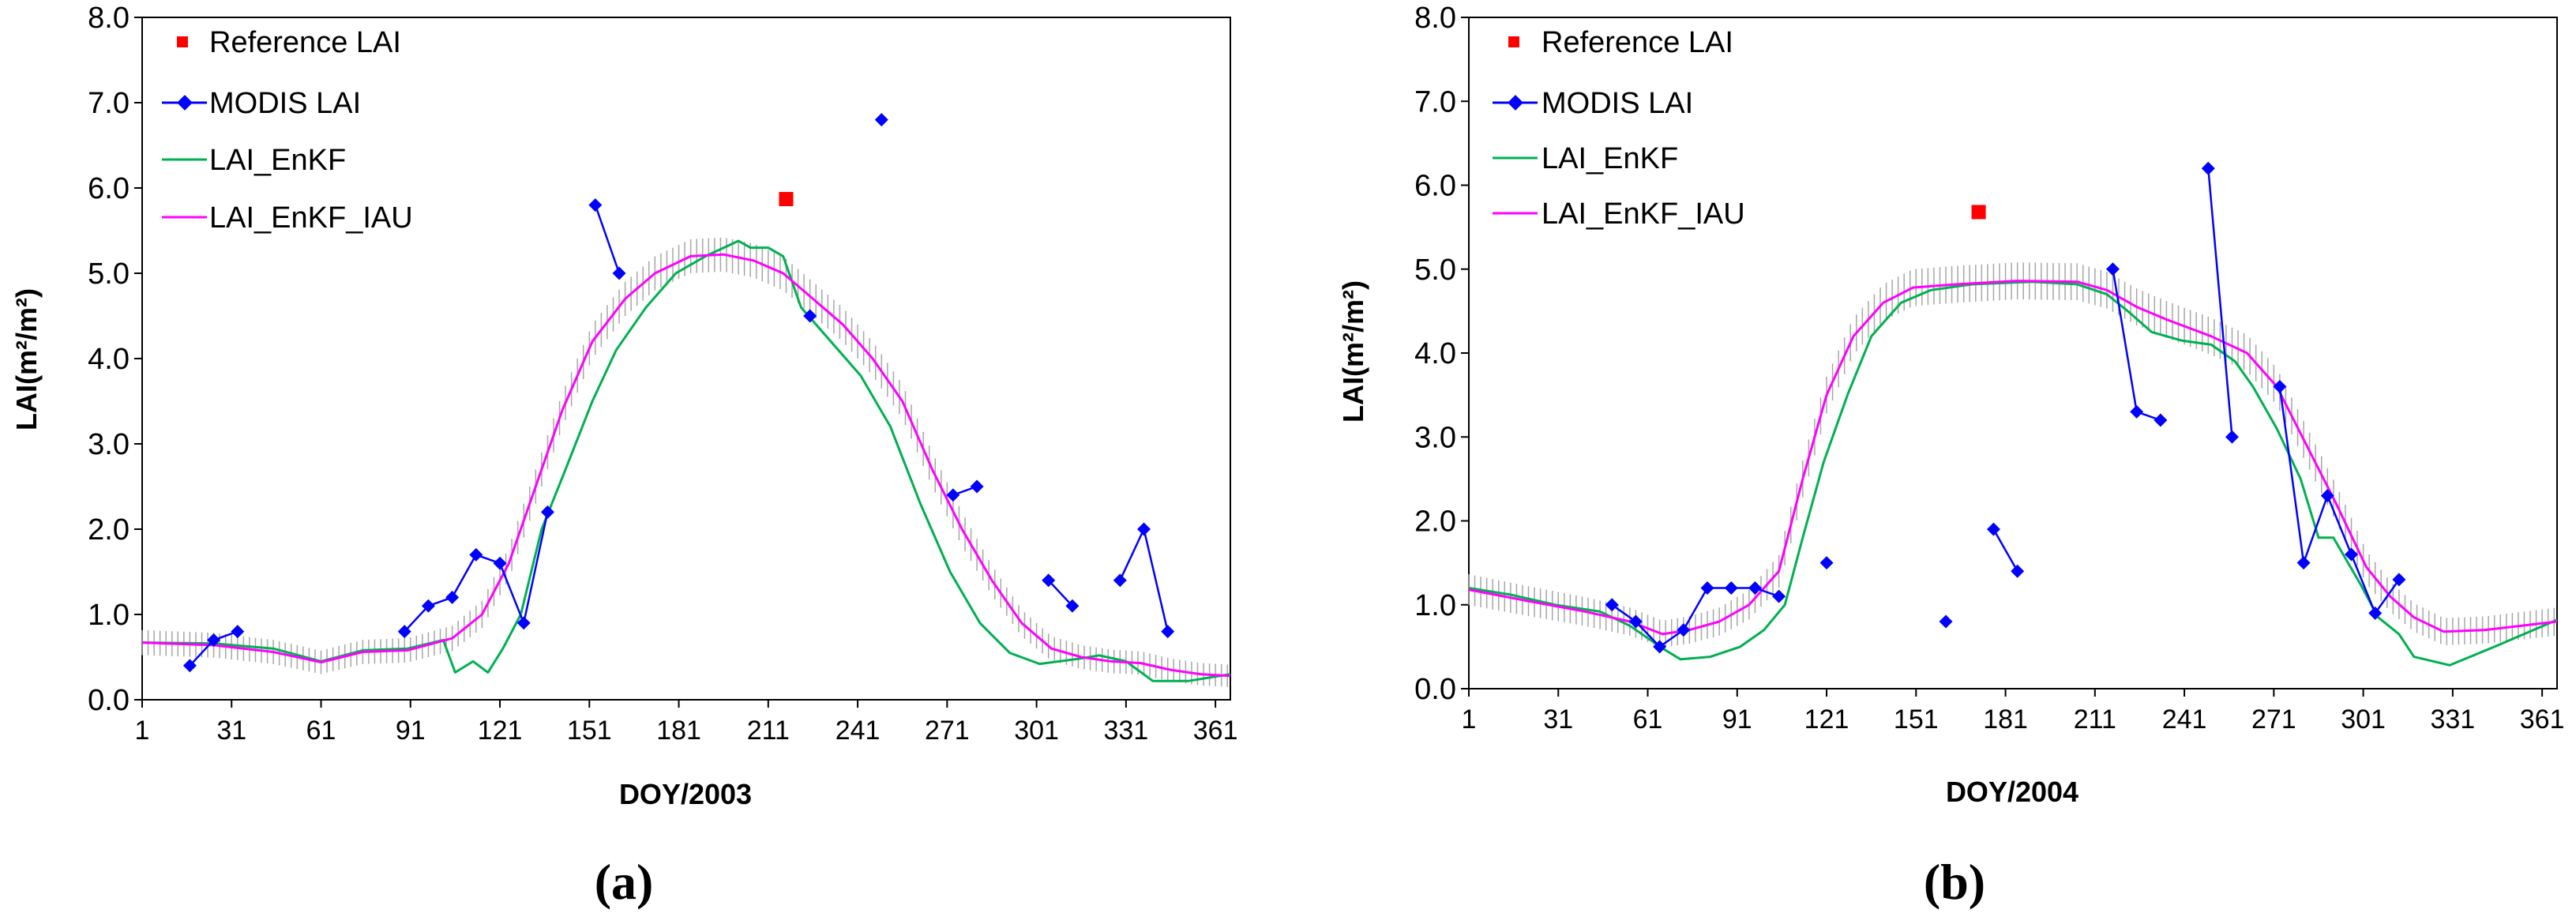 The image size is (2576, 913). Describe the element at coordinates (311, 218) in the screenshot. I see `legend-iau-label: LAI_EnKF_IAU` at that location.